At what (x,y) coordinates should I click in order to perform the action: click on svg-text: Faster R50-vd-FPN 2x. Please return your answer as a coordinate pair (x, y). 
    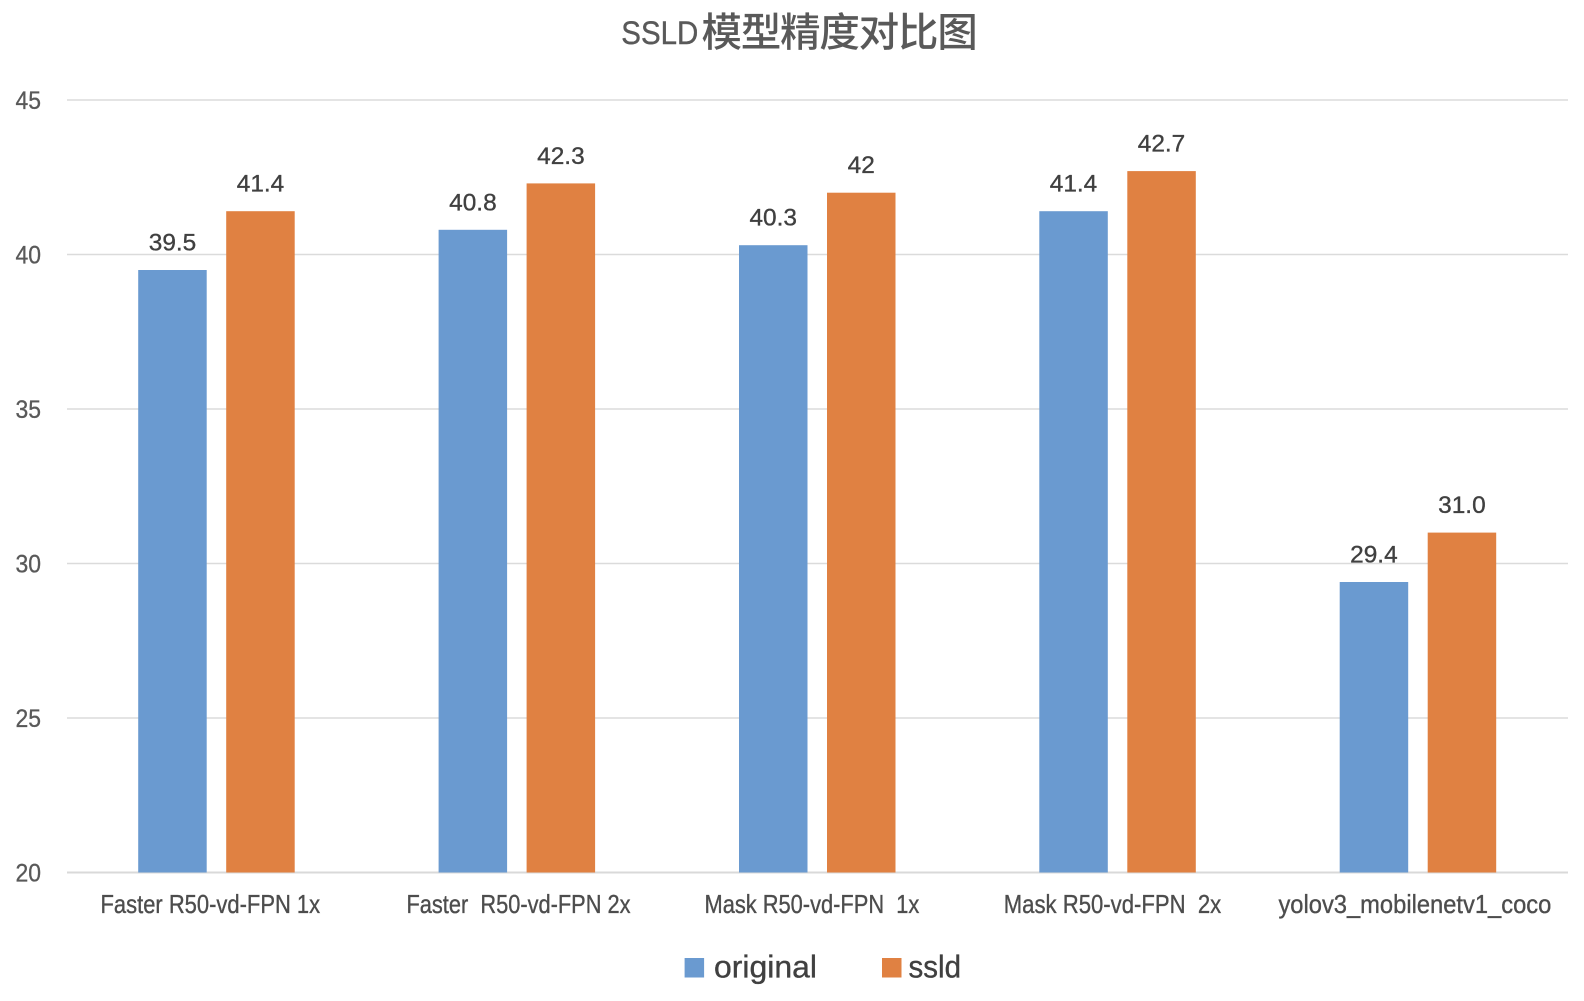
    Looking at the image, I should click on (518, 905).